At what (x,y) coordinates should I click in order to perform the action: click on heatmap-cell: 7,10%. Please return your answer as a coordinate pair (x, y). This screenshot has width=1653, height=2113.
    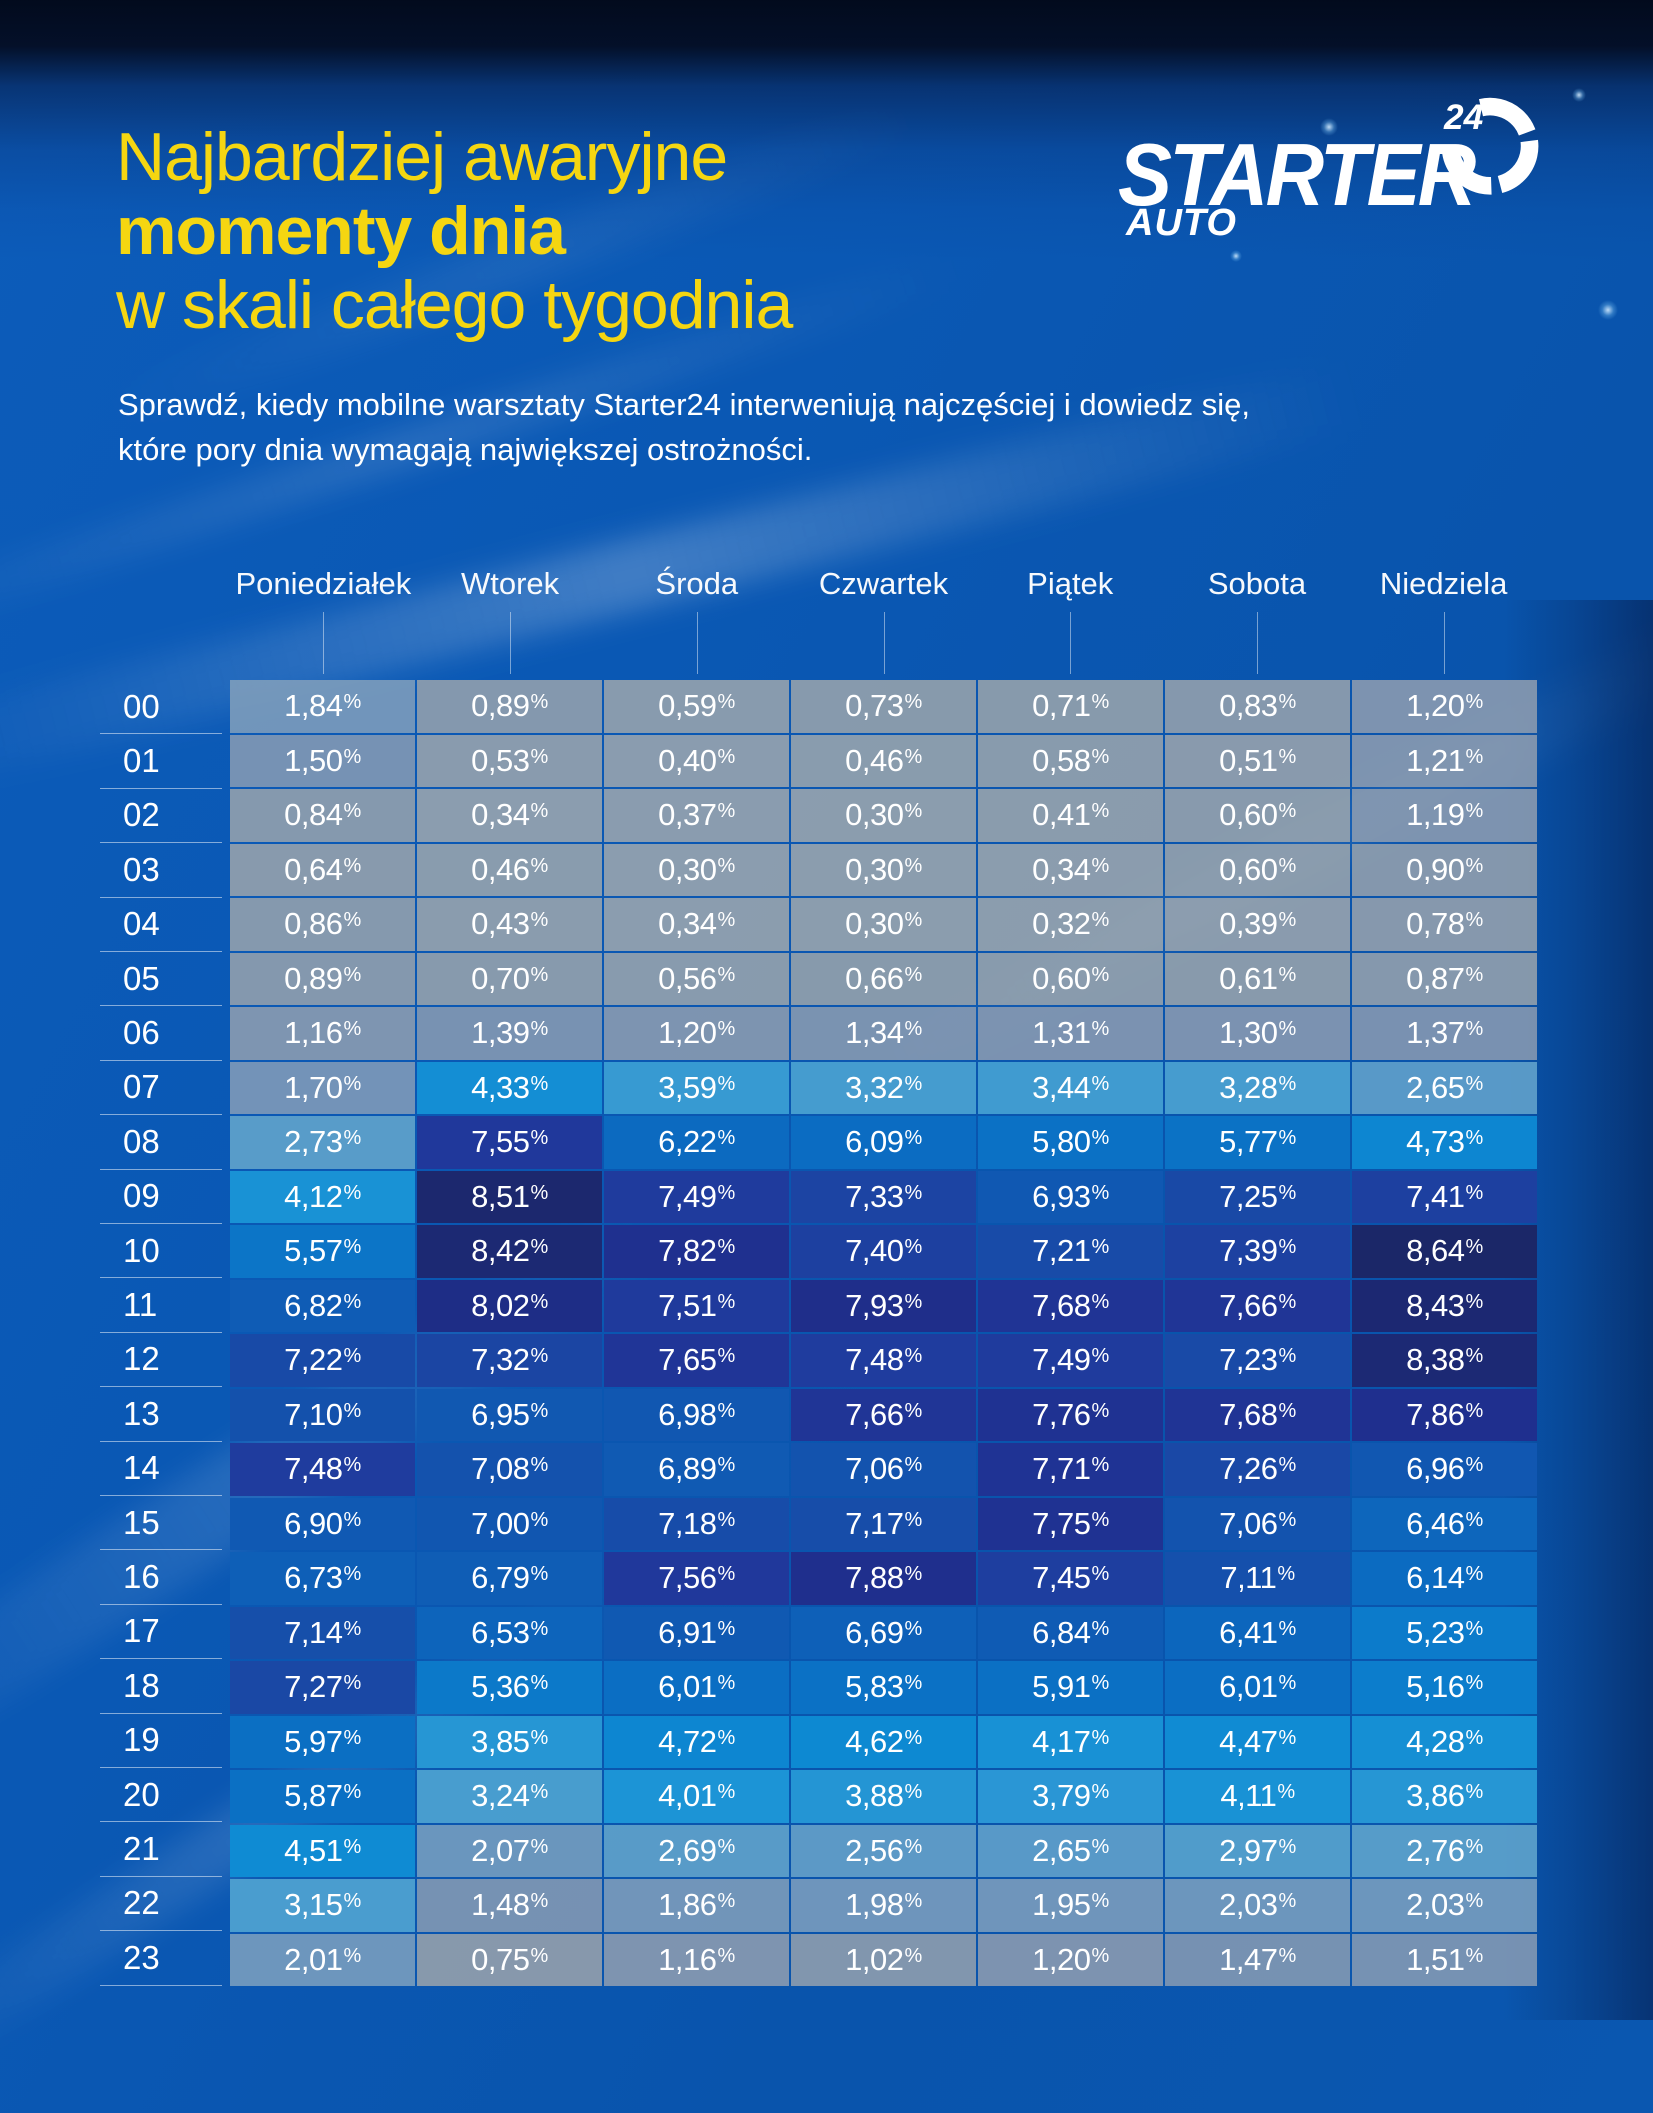
    Looking at the image, I should click on (322, 1414).